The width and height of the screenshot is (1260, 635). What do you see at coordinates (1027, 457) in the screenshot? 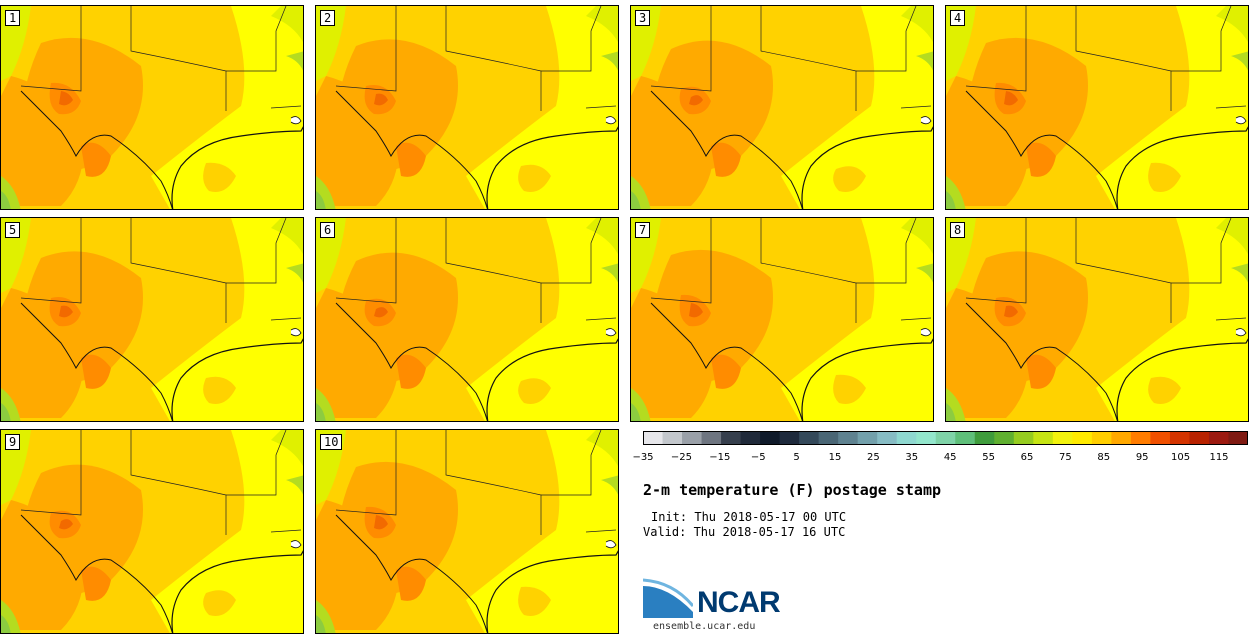
I see `colorbar-tick-label: 65` at bounding box center [1027, 457].